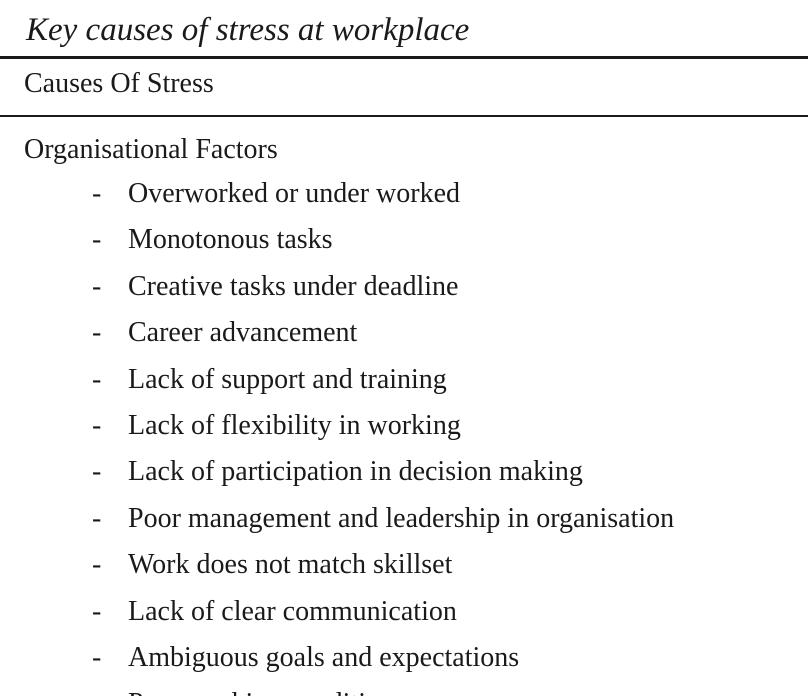  Describe the element at coordinates (404, 57) in the screenshot. I see `top-rule` at that location.